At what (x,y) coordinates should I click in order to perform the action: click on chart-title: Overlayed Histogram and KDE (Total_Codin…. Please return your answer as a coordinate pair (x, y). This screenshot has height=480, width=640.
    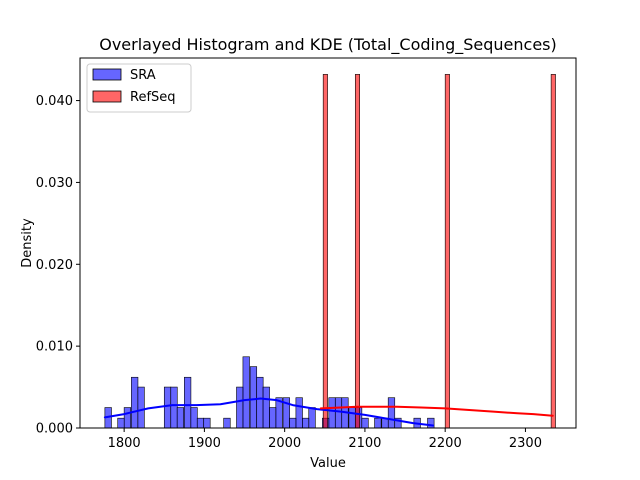
    Looking at the image, I should click on (328, 45).